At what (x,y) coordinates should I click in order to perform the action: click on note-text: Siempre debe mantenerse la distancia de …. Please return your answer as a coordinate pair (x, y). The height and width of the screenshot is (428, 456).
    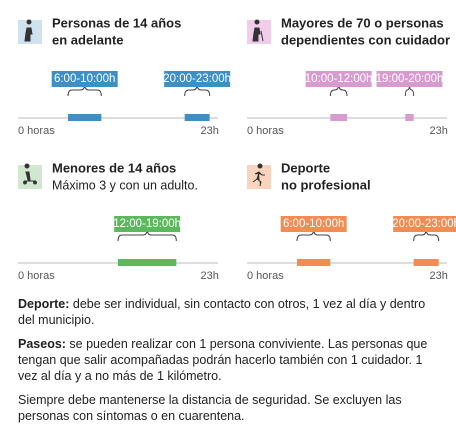
    Looking at the image, I should click on (210, 408).